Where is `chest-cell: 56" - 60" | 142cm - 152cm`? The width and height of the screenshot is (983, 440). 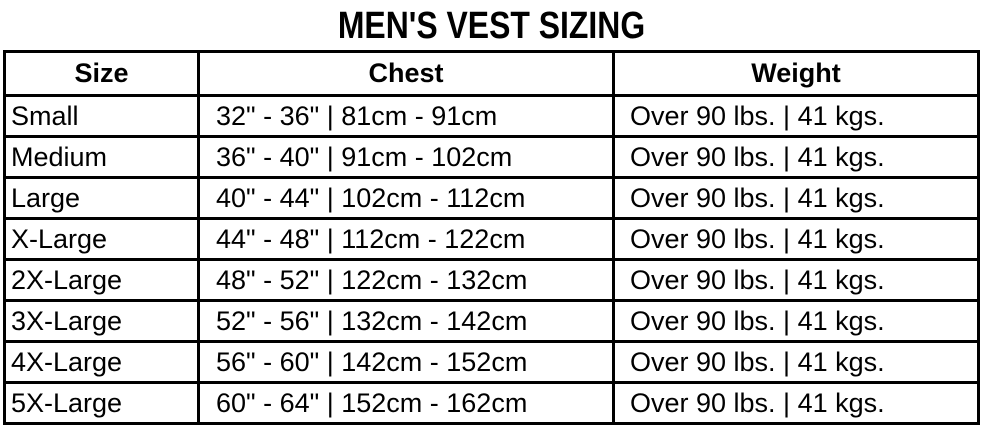
chest-cell: 56" - 60" | 142cm - 152cm is located at coordinates (406, 362).